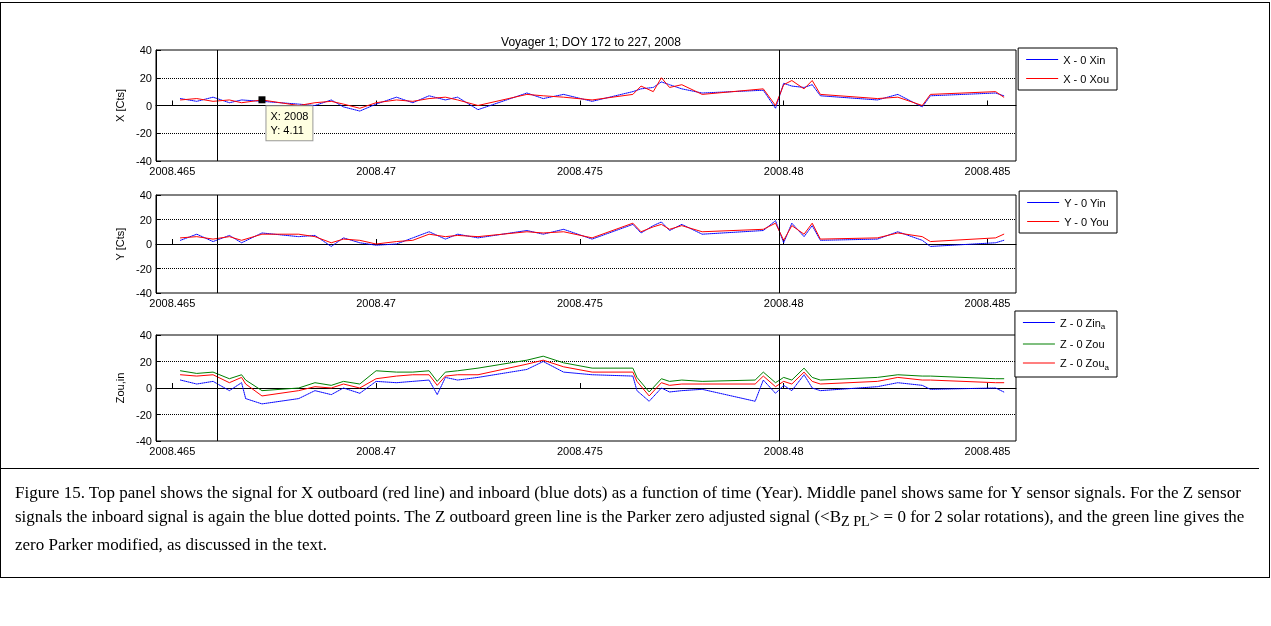 The width and height of the screenshot is (1271, 626). Describe the element at coordinates (1085, 202) in the screenshot. I see `legend-label: Y - 0 Yin` at that location.